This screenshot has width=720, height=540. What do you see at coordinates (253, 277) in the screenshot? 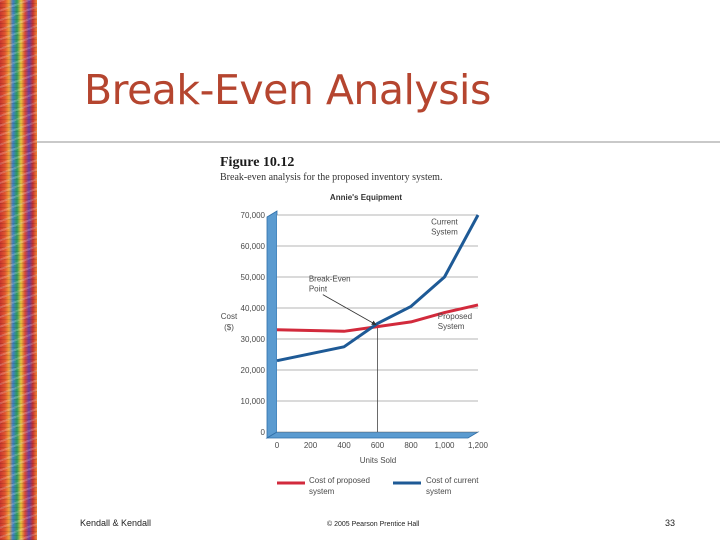
I see `y-tick-label: 50,000` at bounding box center [253, 277].